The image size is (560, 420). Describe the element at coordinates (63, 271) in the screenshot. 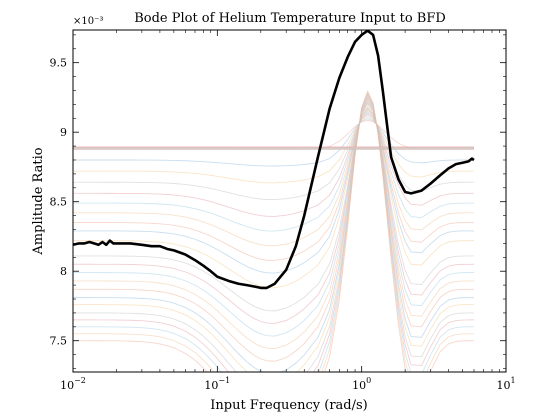

I see `y-tick-label: 8` at that location.